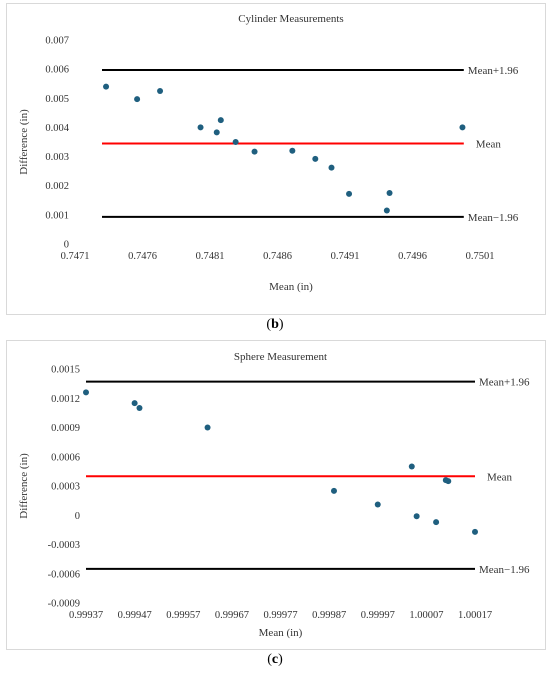  Describe the element at coordinates (57, 99) in the screenshot. I see `y-tick-label: 0.005` at that location.